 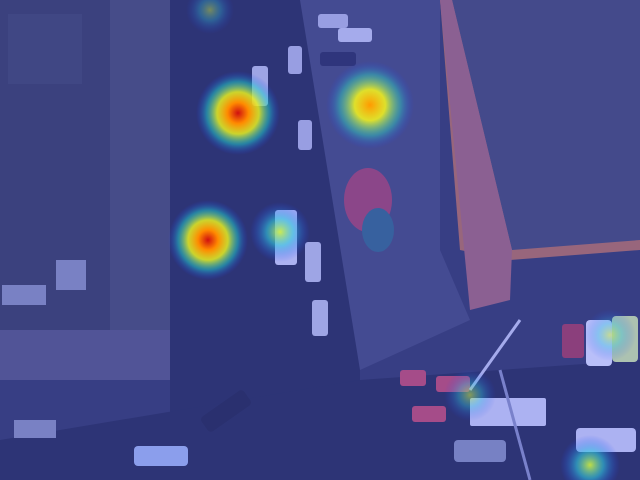 What do you see at coordinates (45, 49) in the screenshot?
I see `roof-block` at bounding box center [45, 49].